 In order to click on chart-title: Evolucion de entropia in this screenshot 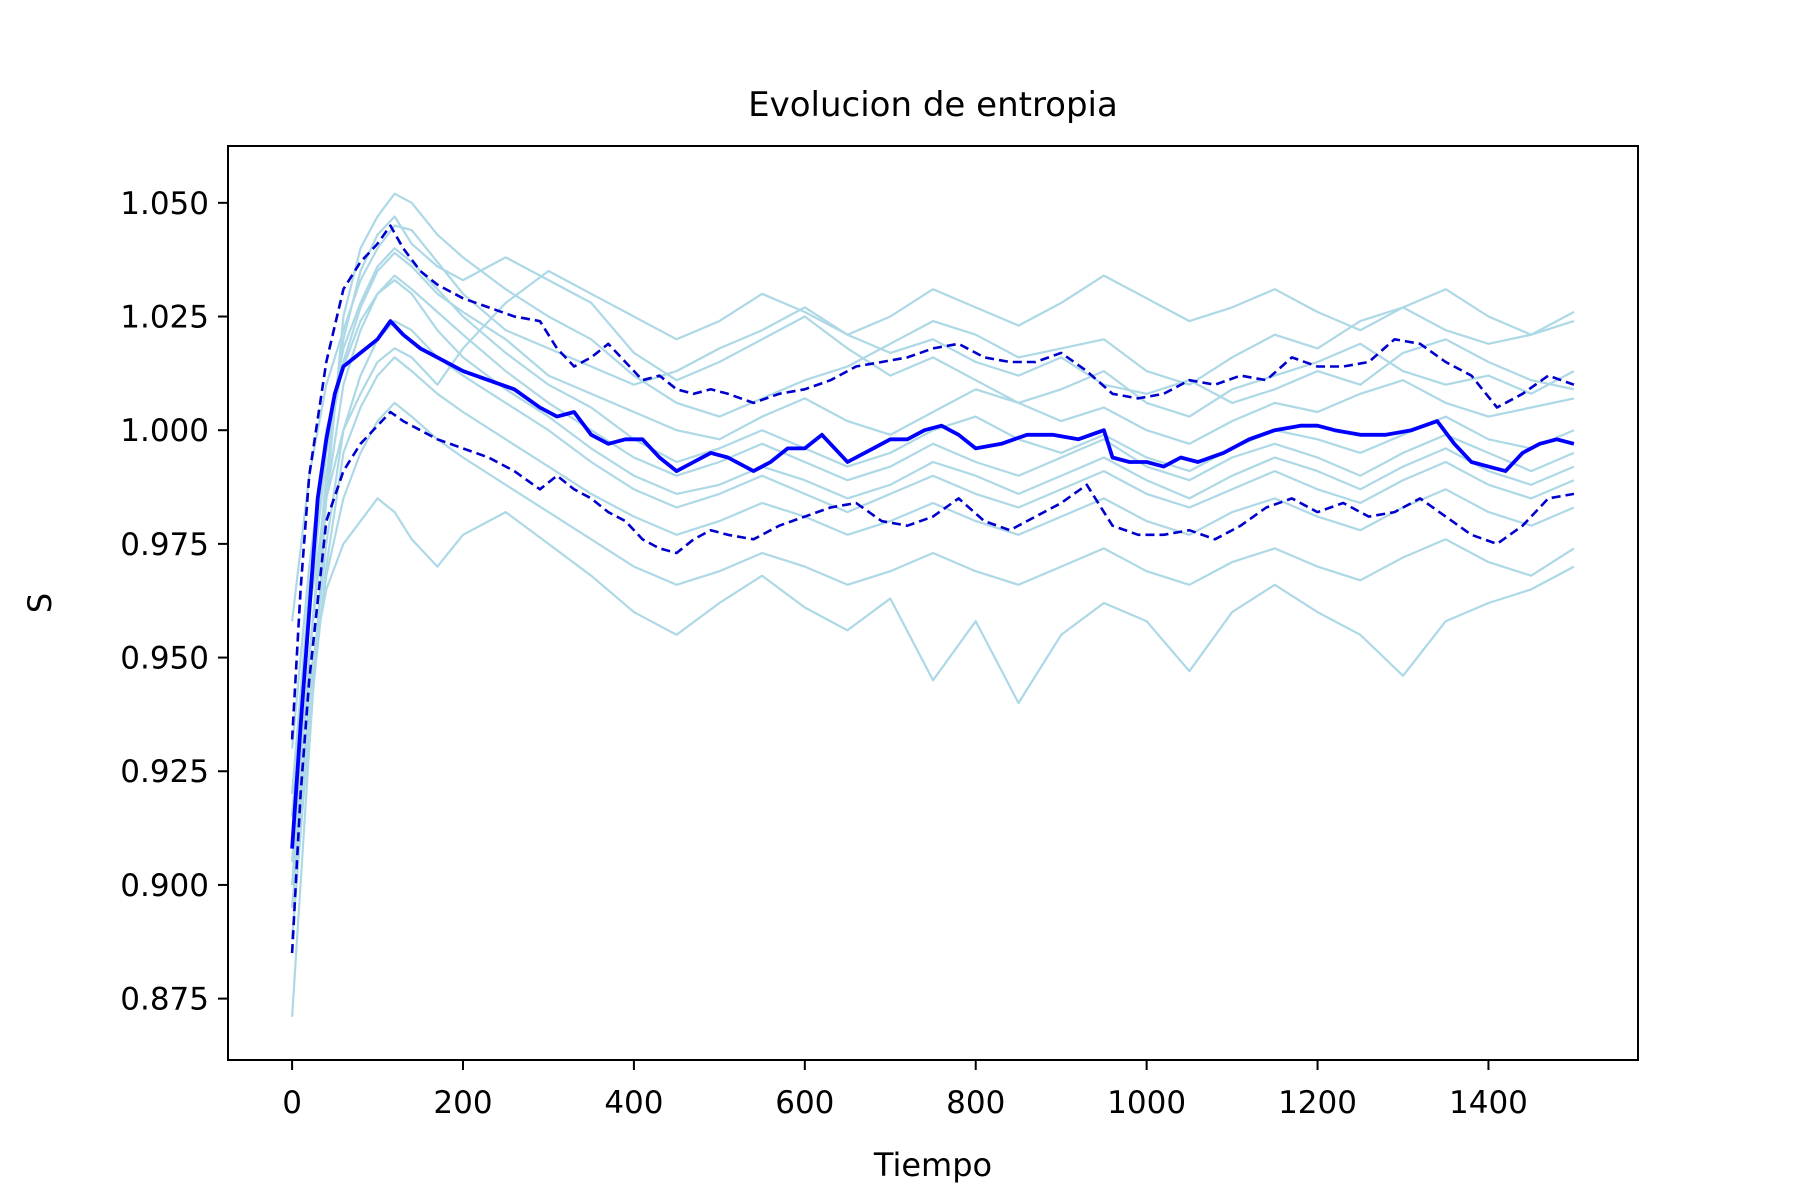, I will do `click(933, 105)`.